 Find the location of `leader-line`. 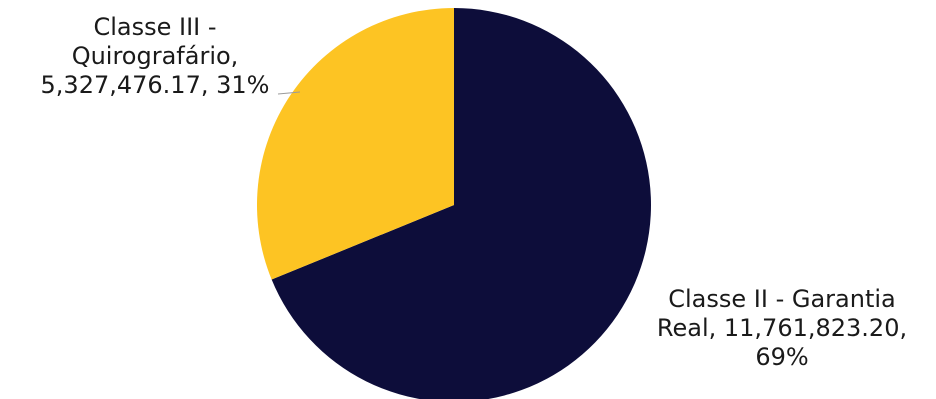

leader-line is located at coordinates (289, 93).